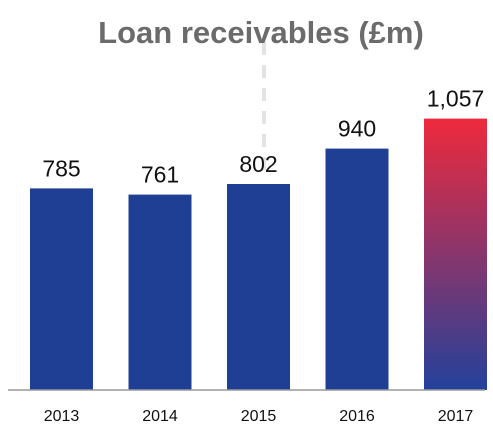 The height and width of the screenshot is (431, 493). Describe the element at coordinates (258, 164) in the screenshot. I see `value-label-2015: 802` at that location.